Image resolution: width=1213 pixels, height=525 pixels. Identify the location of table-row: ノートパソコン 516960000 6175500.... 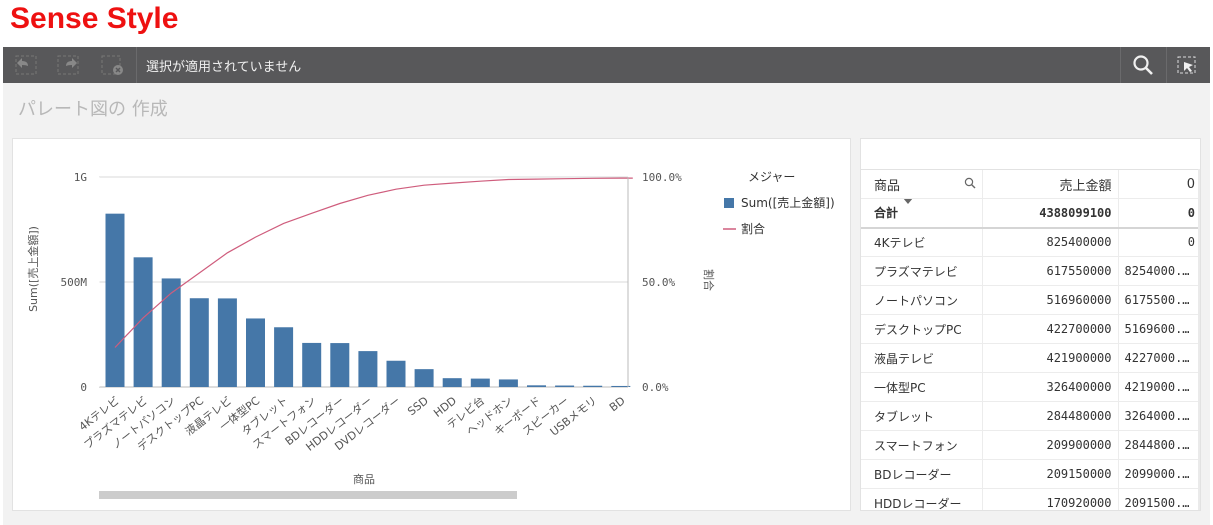
(1030, 300).